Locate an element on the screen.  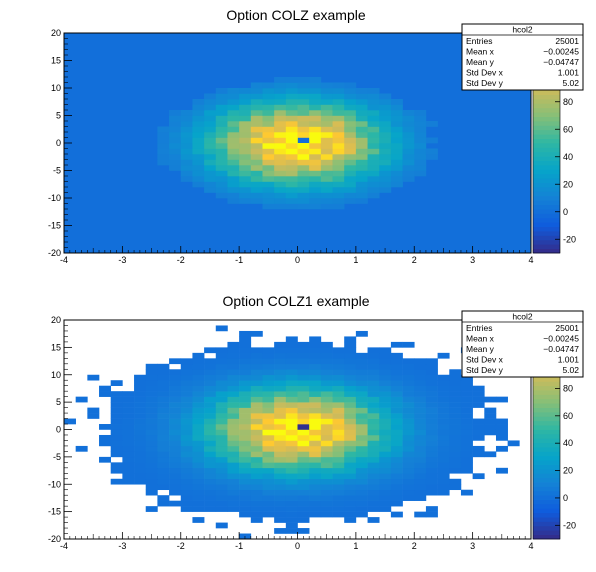
z-tick-label: 0 is located at coordinates (565, 212).